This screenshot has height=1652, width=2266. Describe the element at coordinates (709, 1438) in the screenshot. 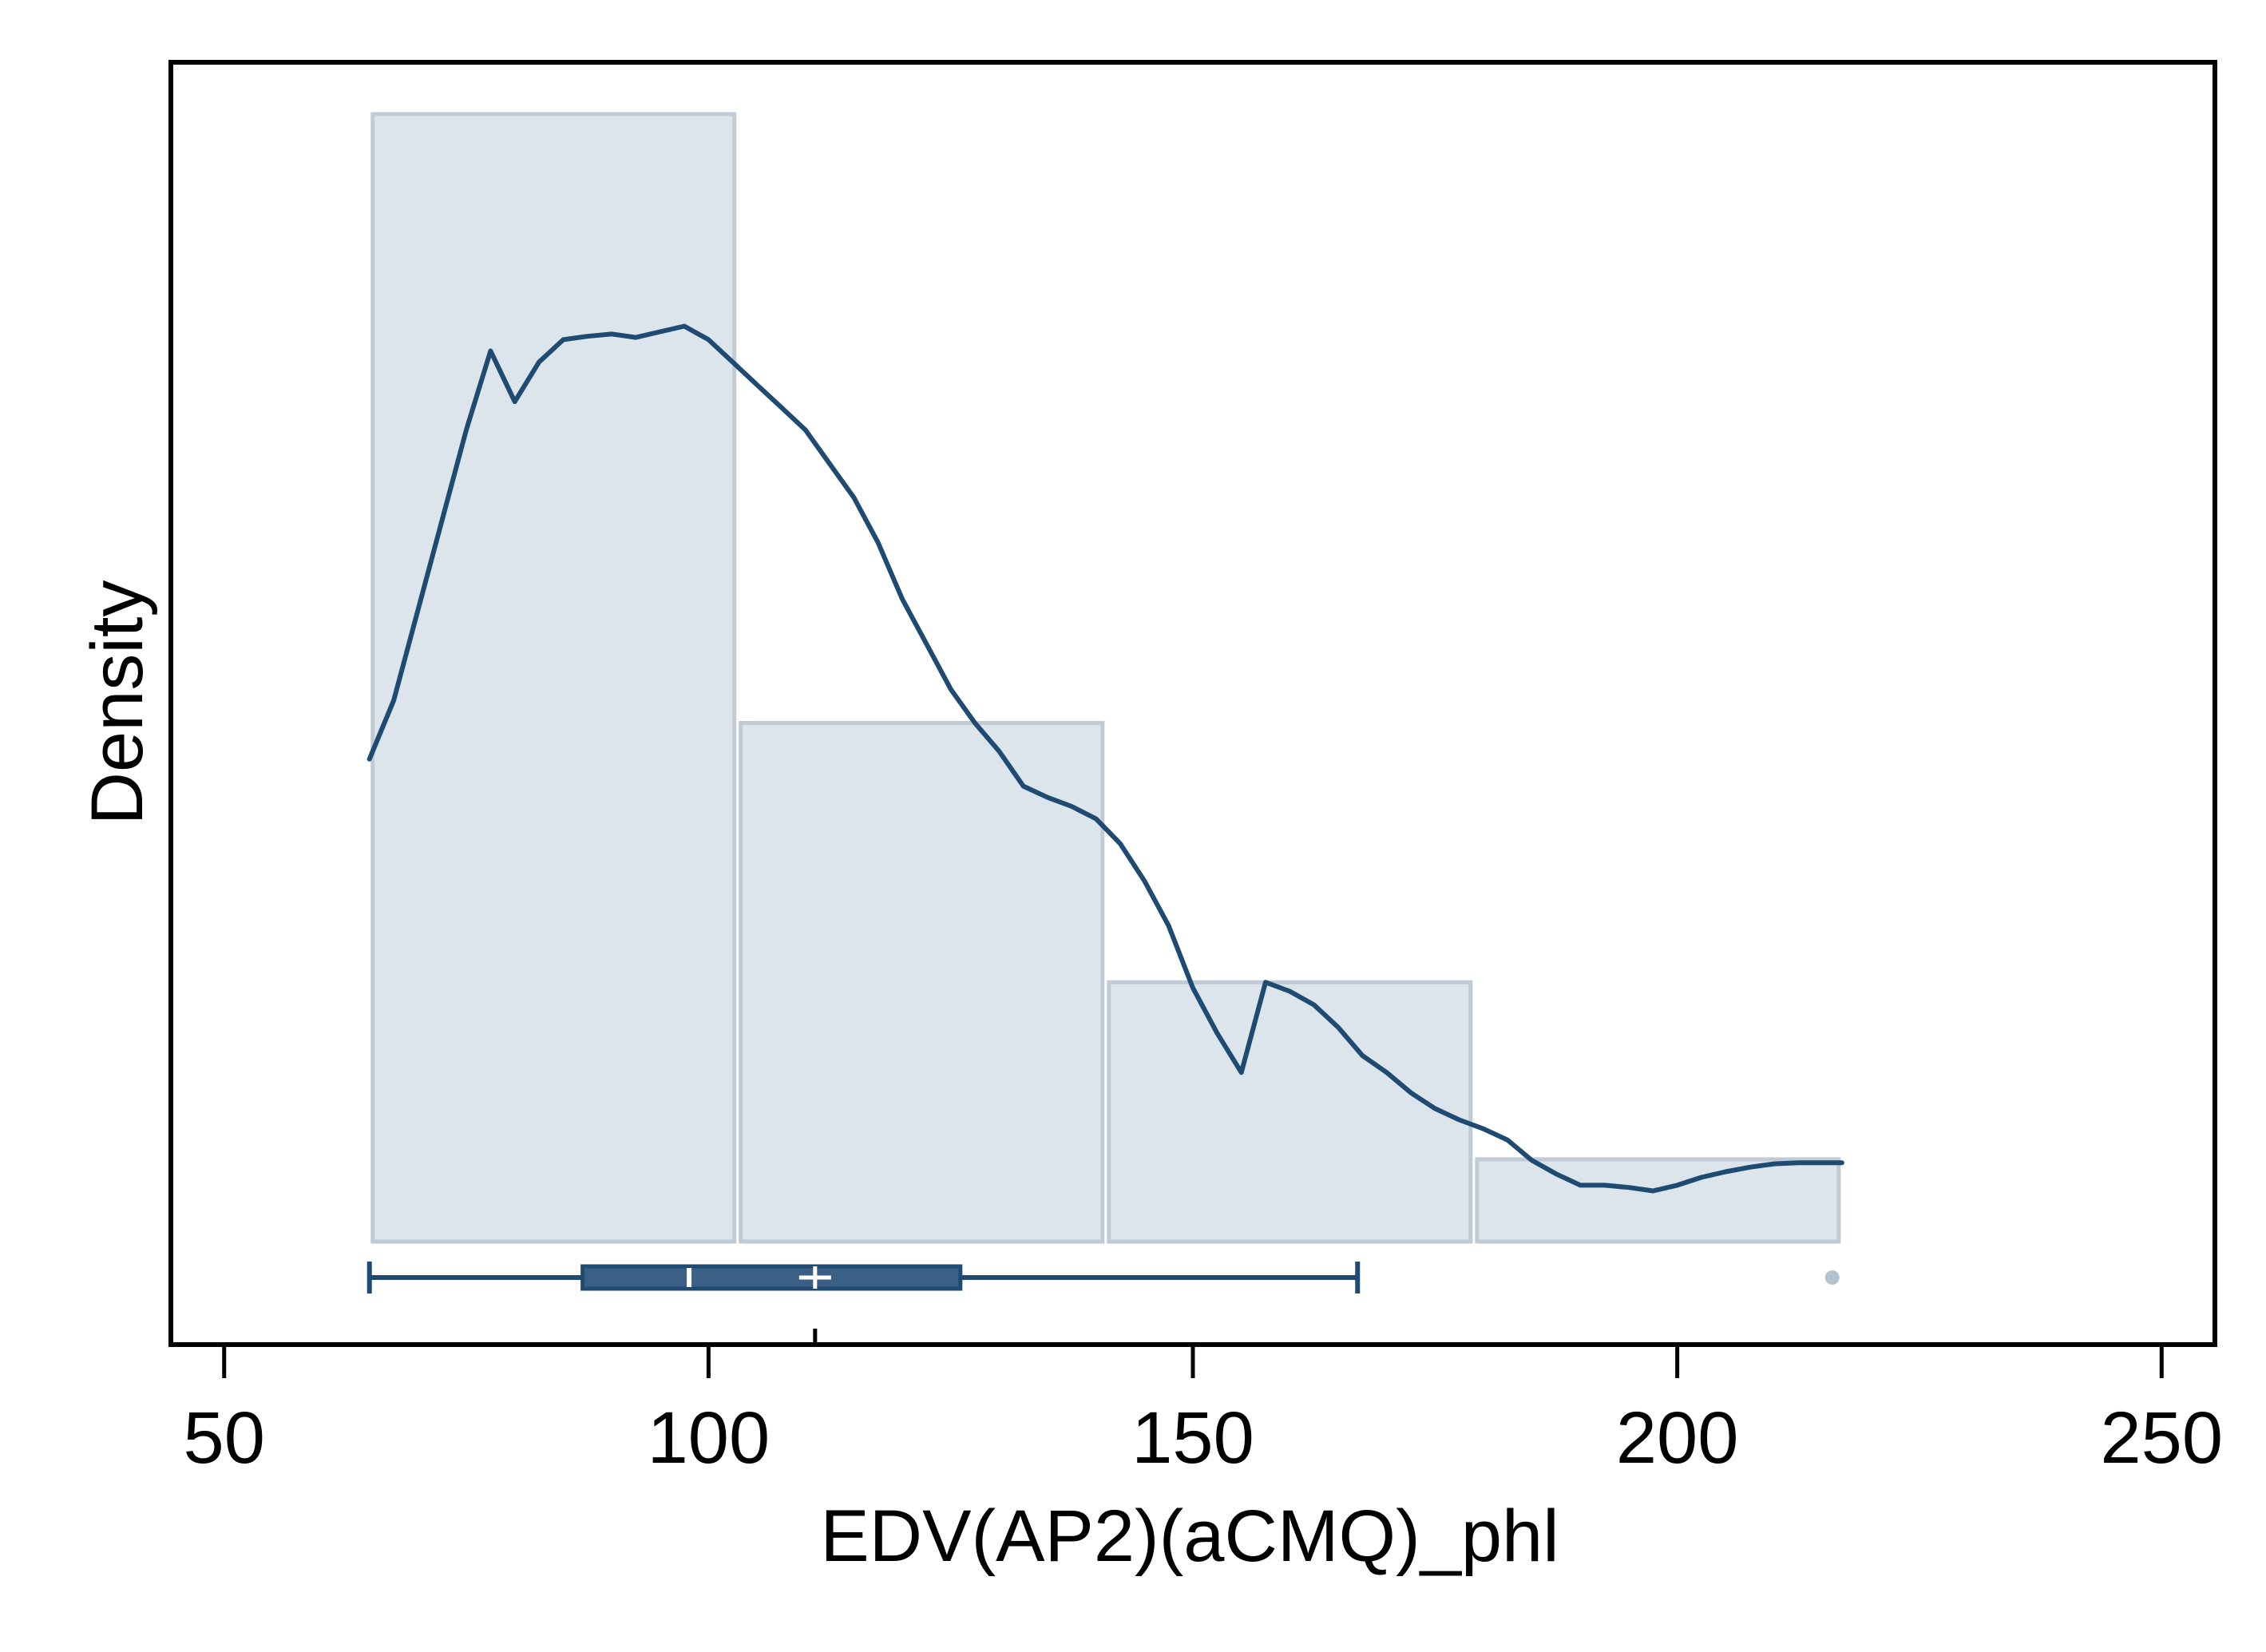

I see `x-tick-label-100: 100` at that location.